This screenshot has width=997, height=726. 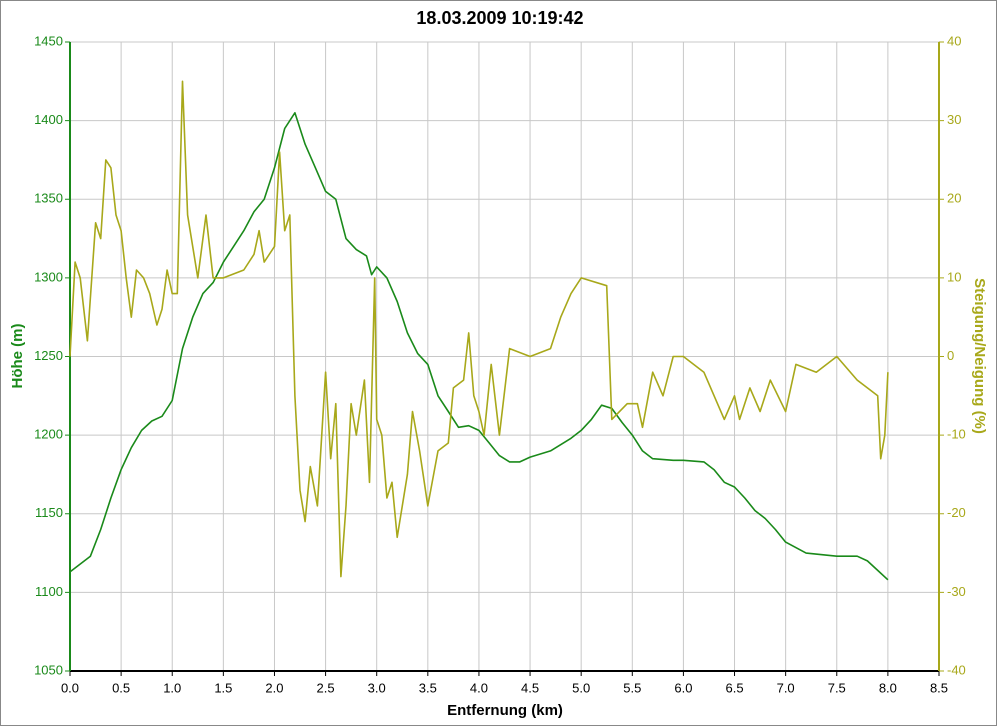 I want to click on x-tick-label: 2.5, so click(x=326, y=687).